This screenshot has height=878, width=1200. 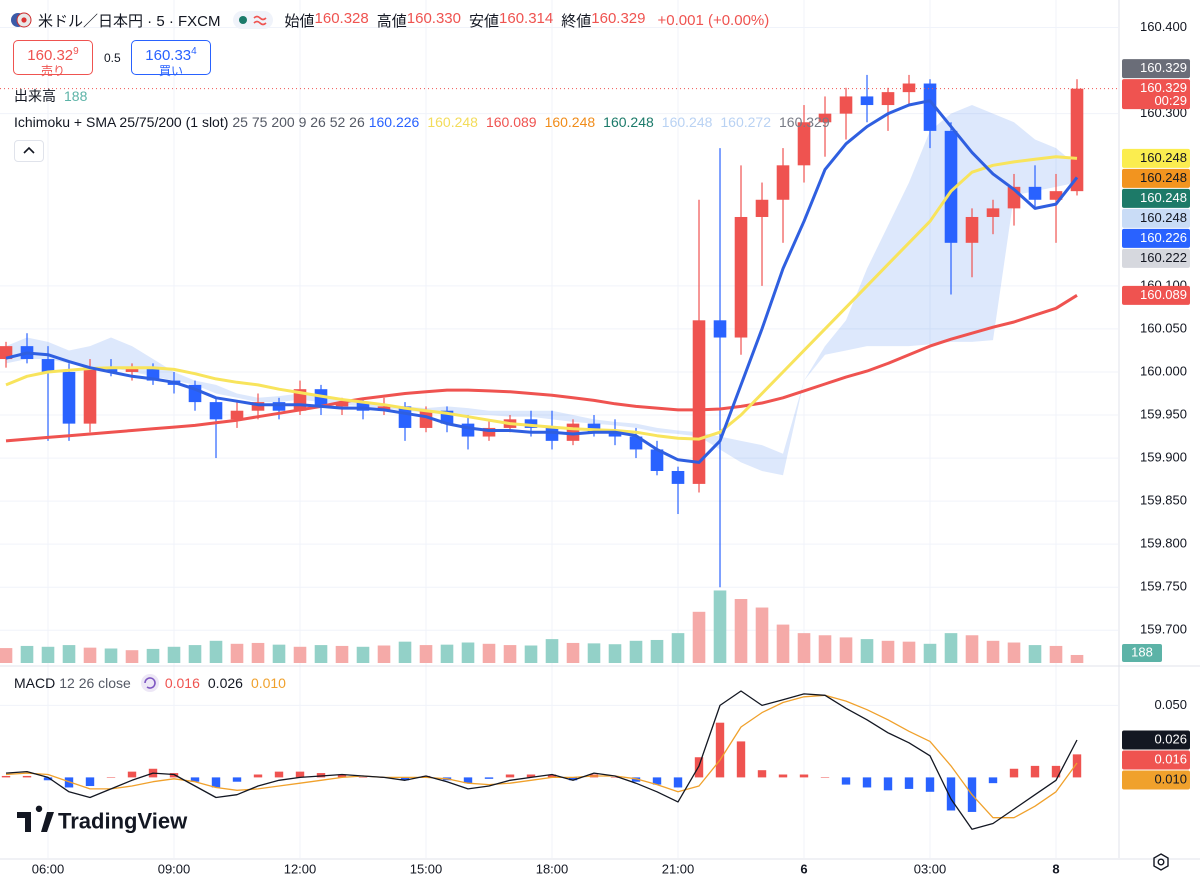 What do you see at coordinates (53, 59) in the screenshot?
I see `sell-button: 160.329 売り` at bounding box center [53, 59].